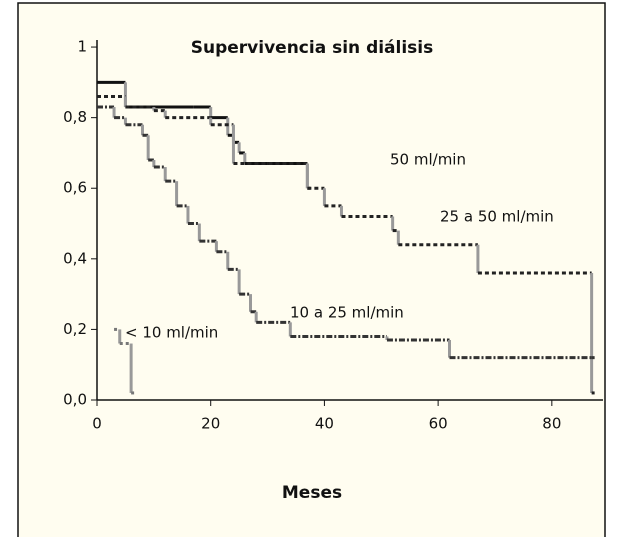 Image resolution: width=622 pixels, height=541 pixels. I want to click on series-label: < 10 ml/min, so click(171, 333).